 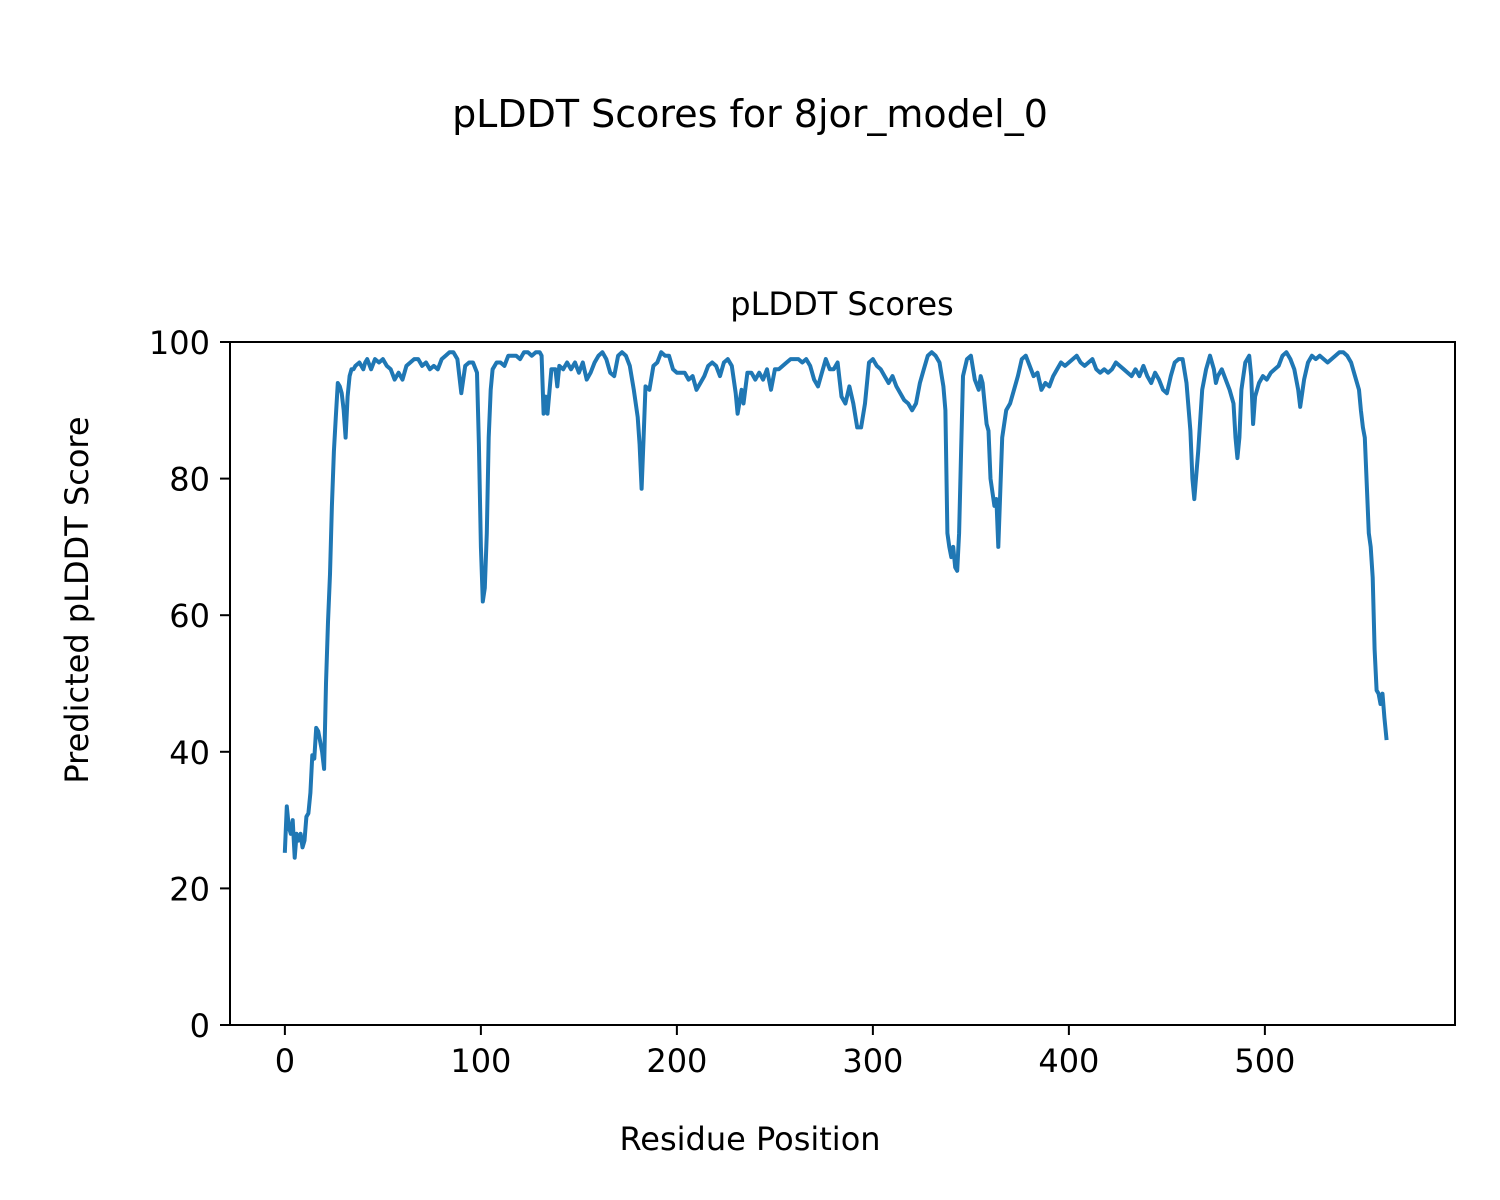 I want to click on figure-title: pLDDT Scores for 8jor_model_0, so click(x=750, y=114).